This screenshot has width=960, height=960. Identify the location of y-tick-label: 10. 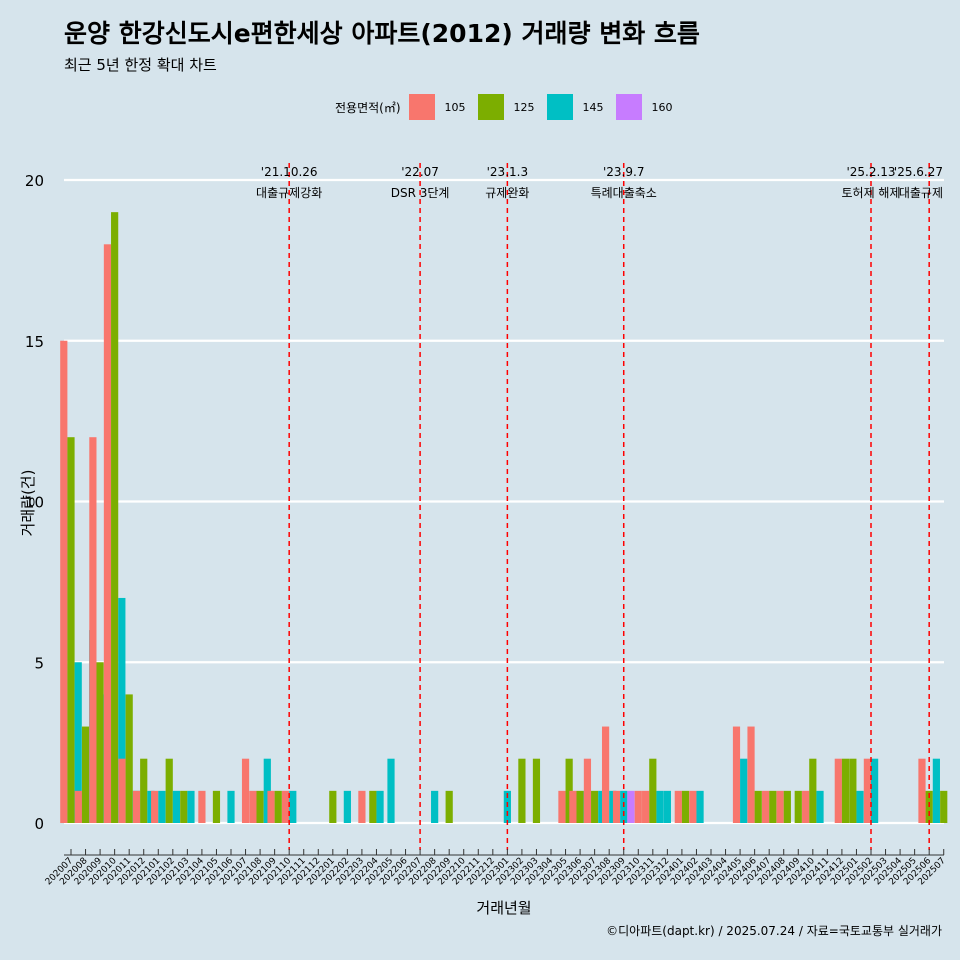
(34, 503).